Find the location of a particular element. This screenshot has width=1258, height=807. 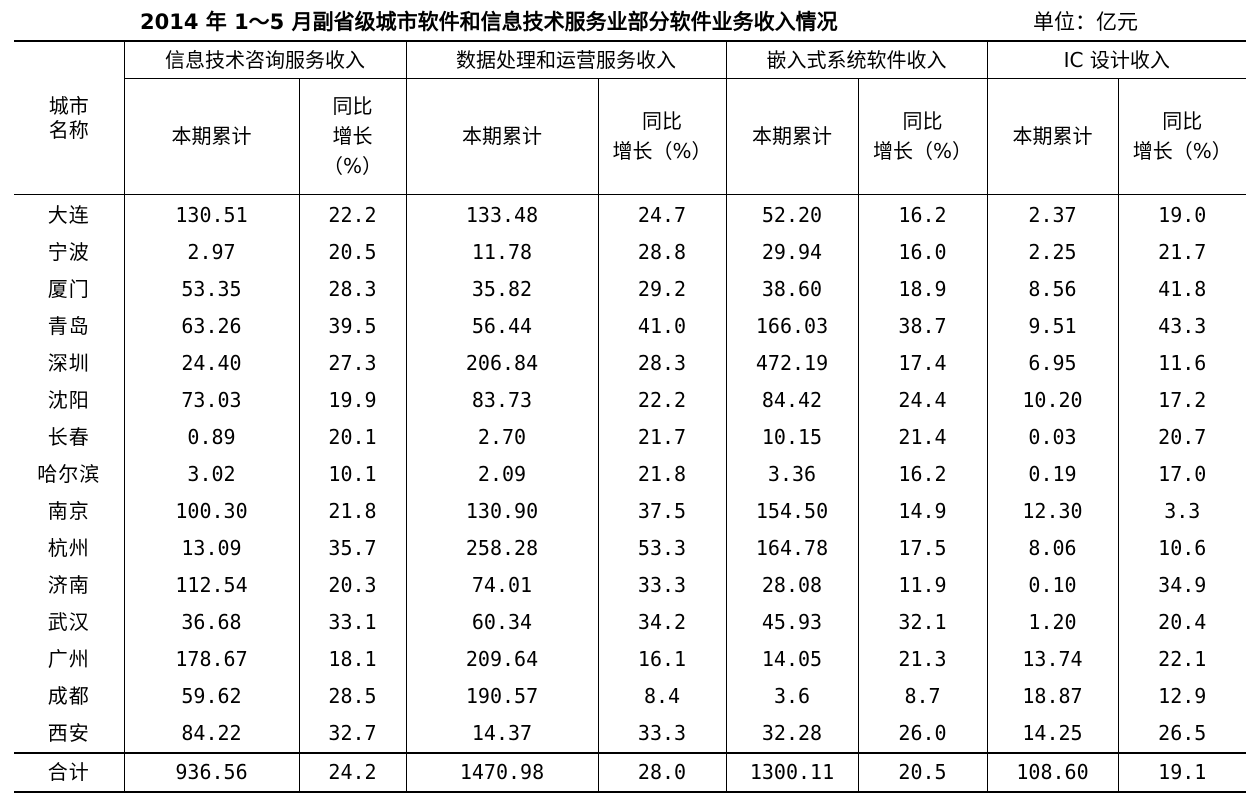

value-cell: 33.3 is located at coordinates (662, 585).